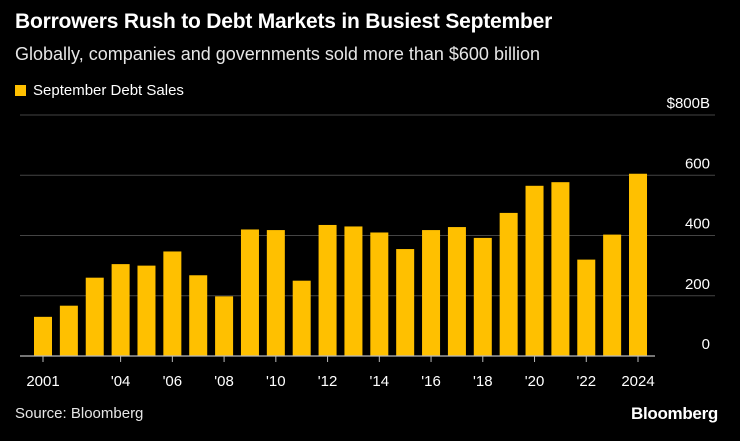  Describe the element at coordinates (534, 270) in the screenshot. I see `bar-2020` at that location.